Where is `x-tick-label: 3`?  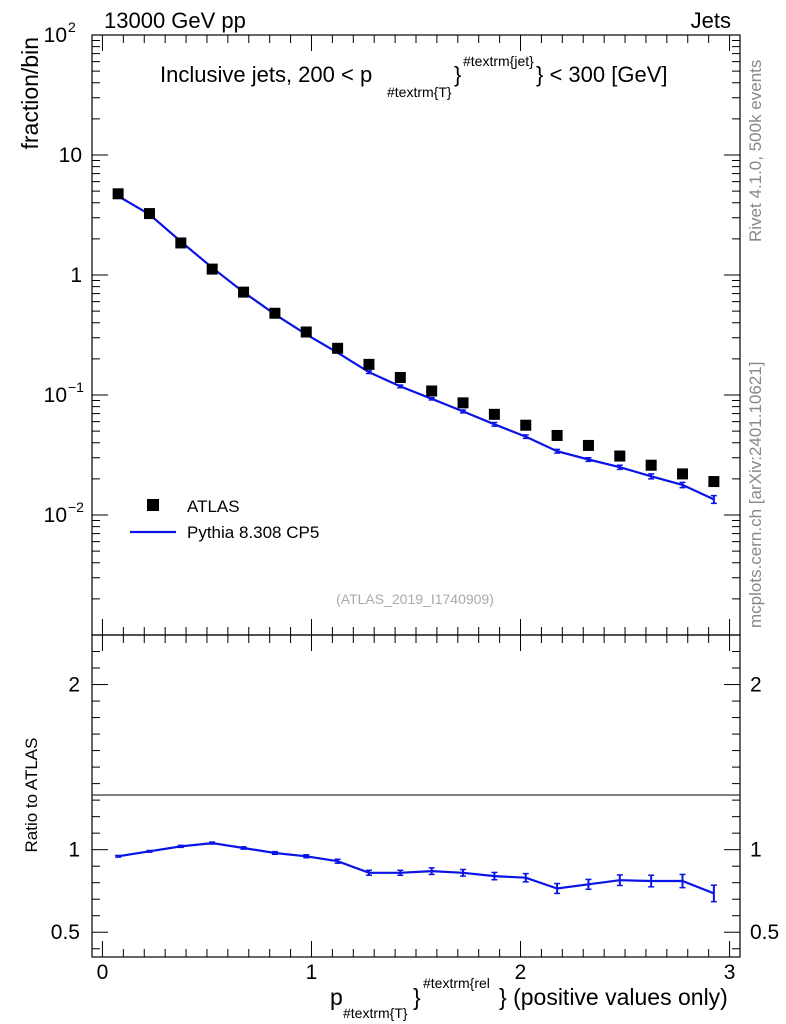
x-tick-label: 3 is located at coordinates (730, 972).